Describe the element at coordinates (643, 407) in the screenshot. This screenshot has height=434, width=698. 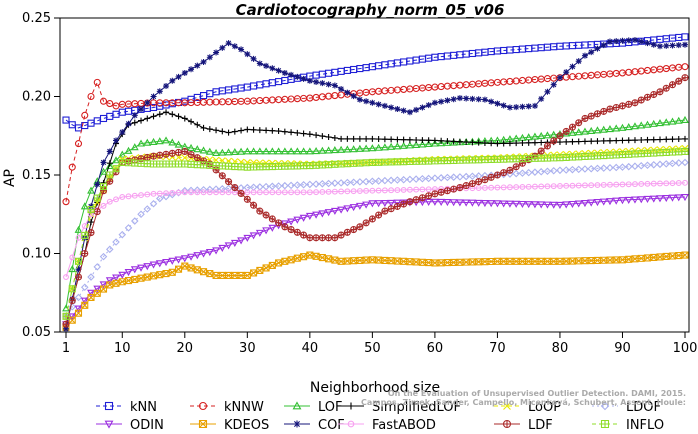
I see `legend-label: LDOF` at that location.